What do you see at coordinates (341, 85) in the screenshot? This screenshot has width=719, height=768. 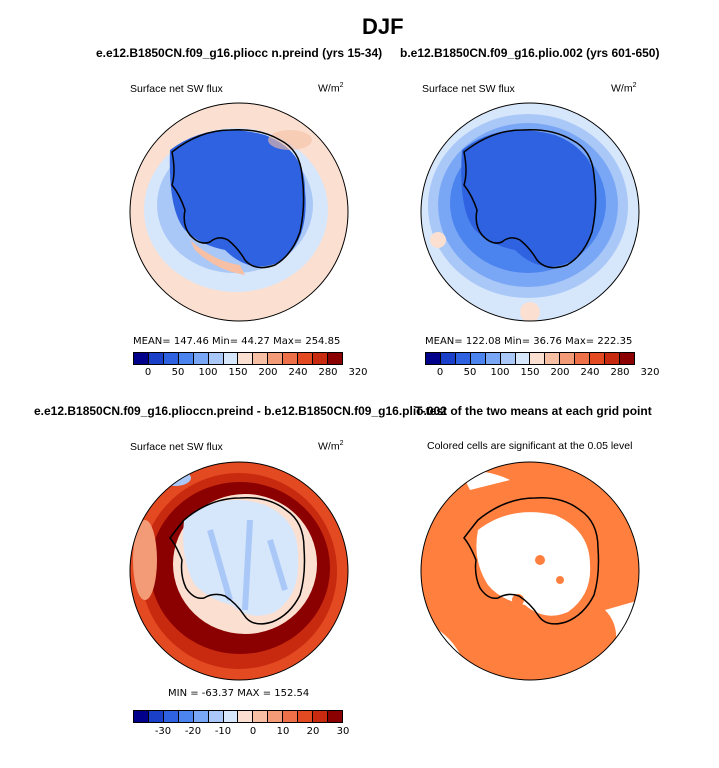 I see `panel-1-units-sup: 2` at bounding box center [341, 85].